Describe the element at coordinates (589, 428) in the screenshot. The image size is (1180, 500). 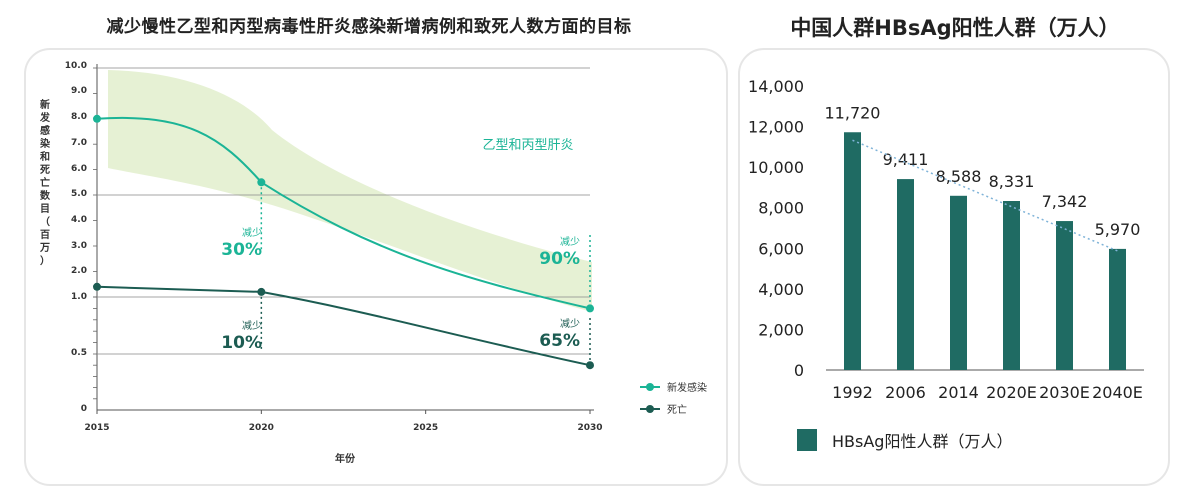
I see `left-x-tick-label: 2030` at that location.